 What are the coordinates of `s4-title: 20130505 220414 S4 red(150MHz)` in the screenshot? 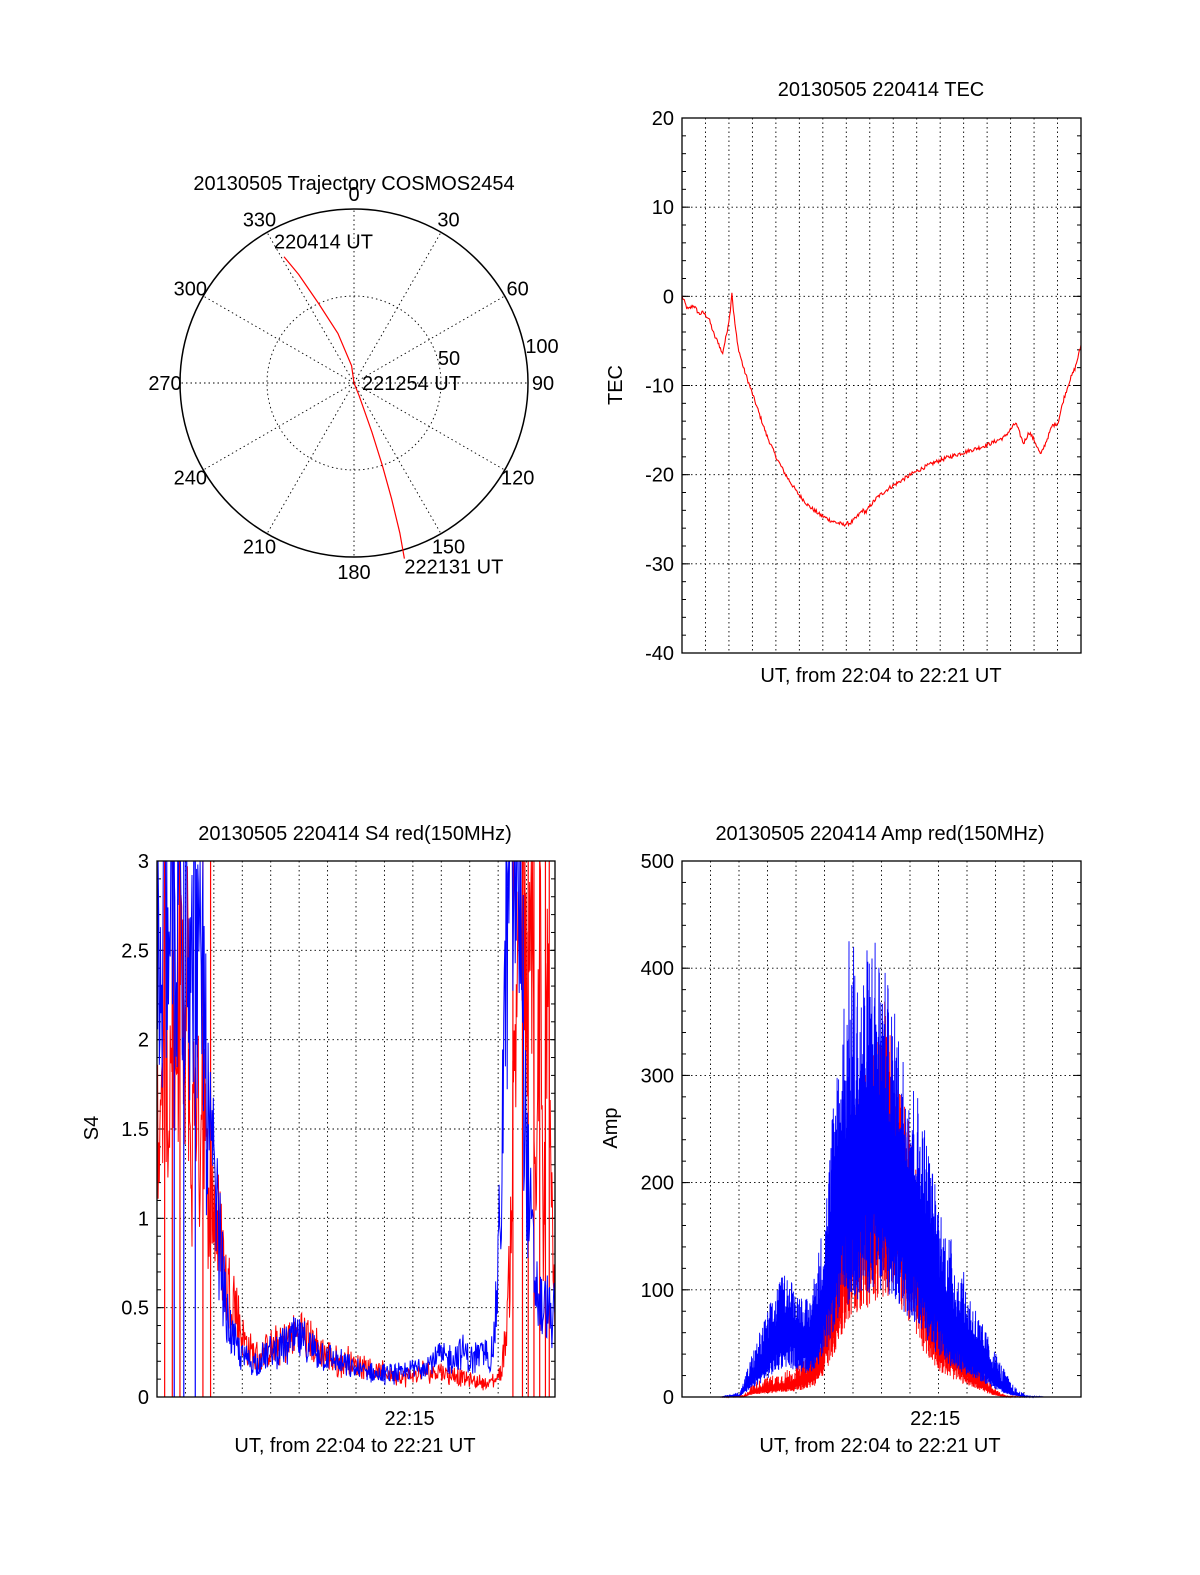 It's located at (355, 834).